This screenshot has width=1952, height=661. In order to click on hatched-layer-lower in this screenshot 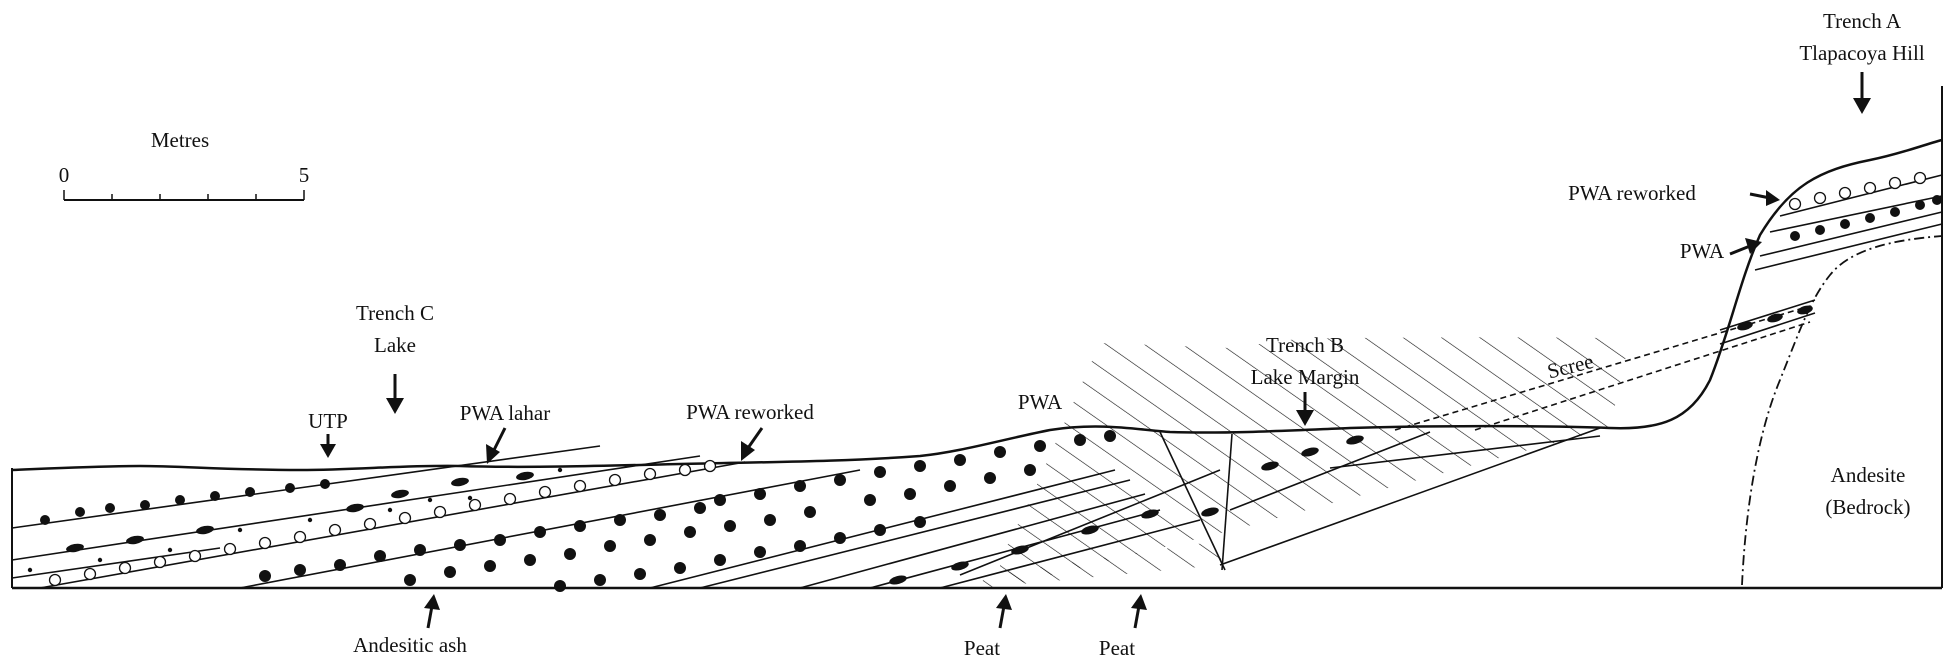, I will do `click(1102, 564)`.